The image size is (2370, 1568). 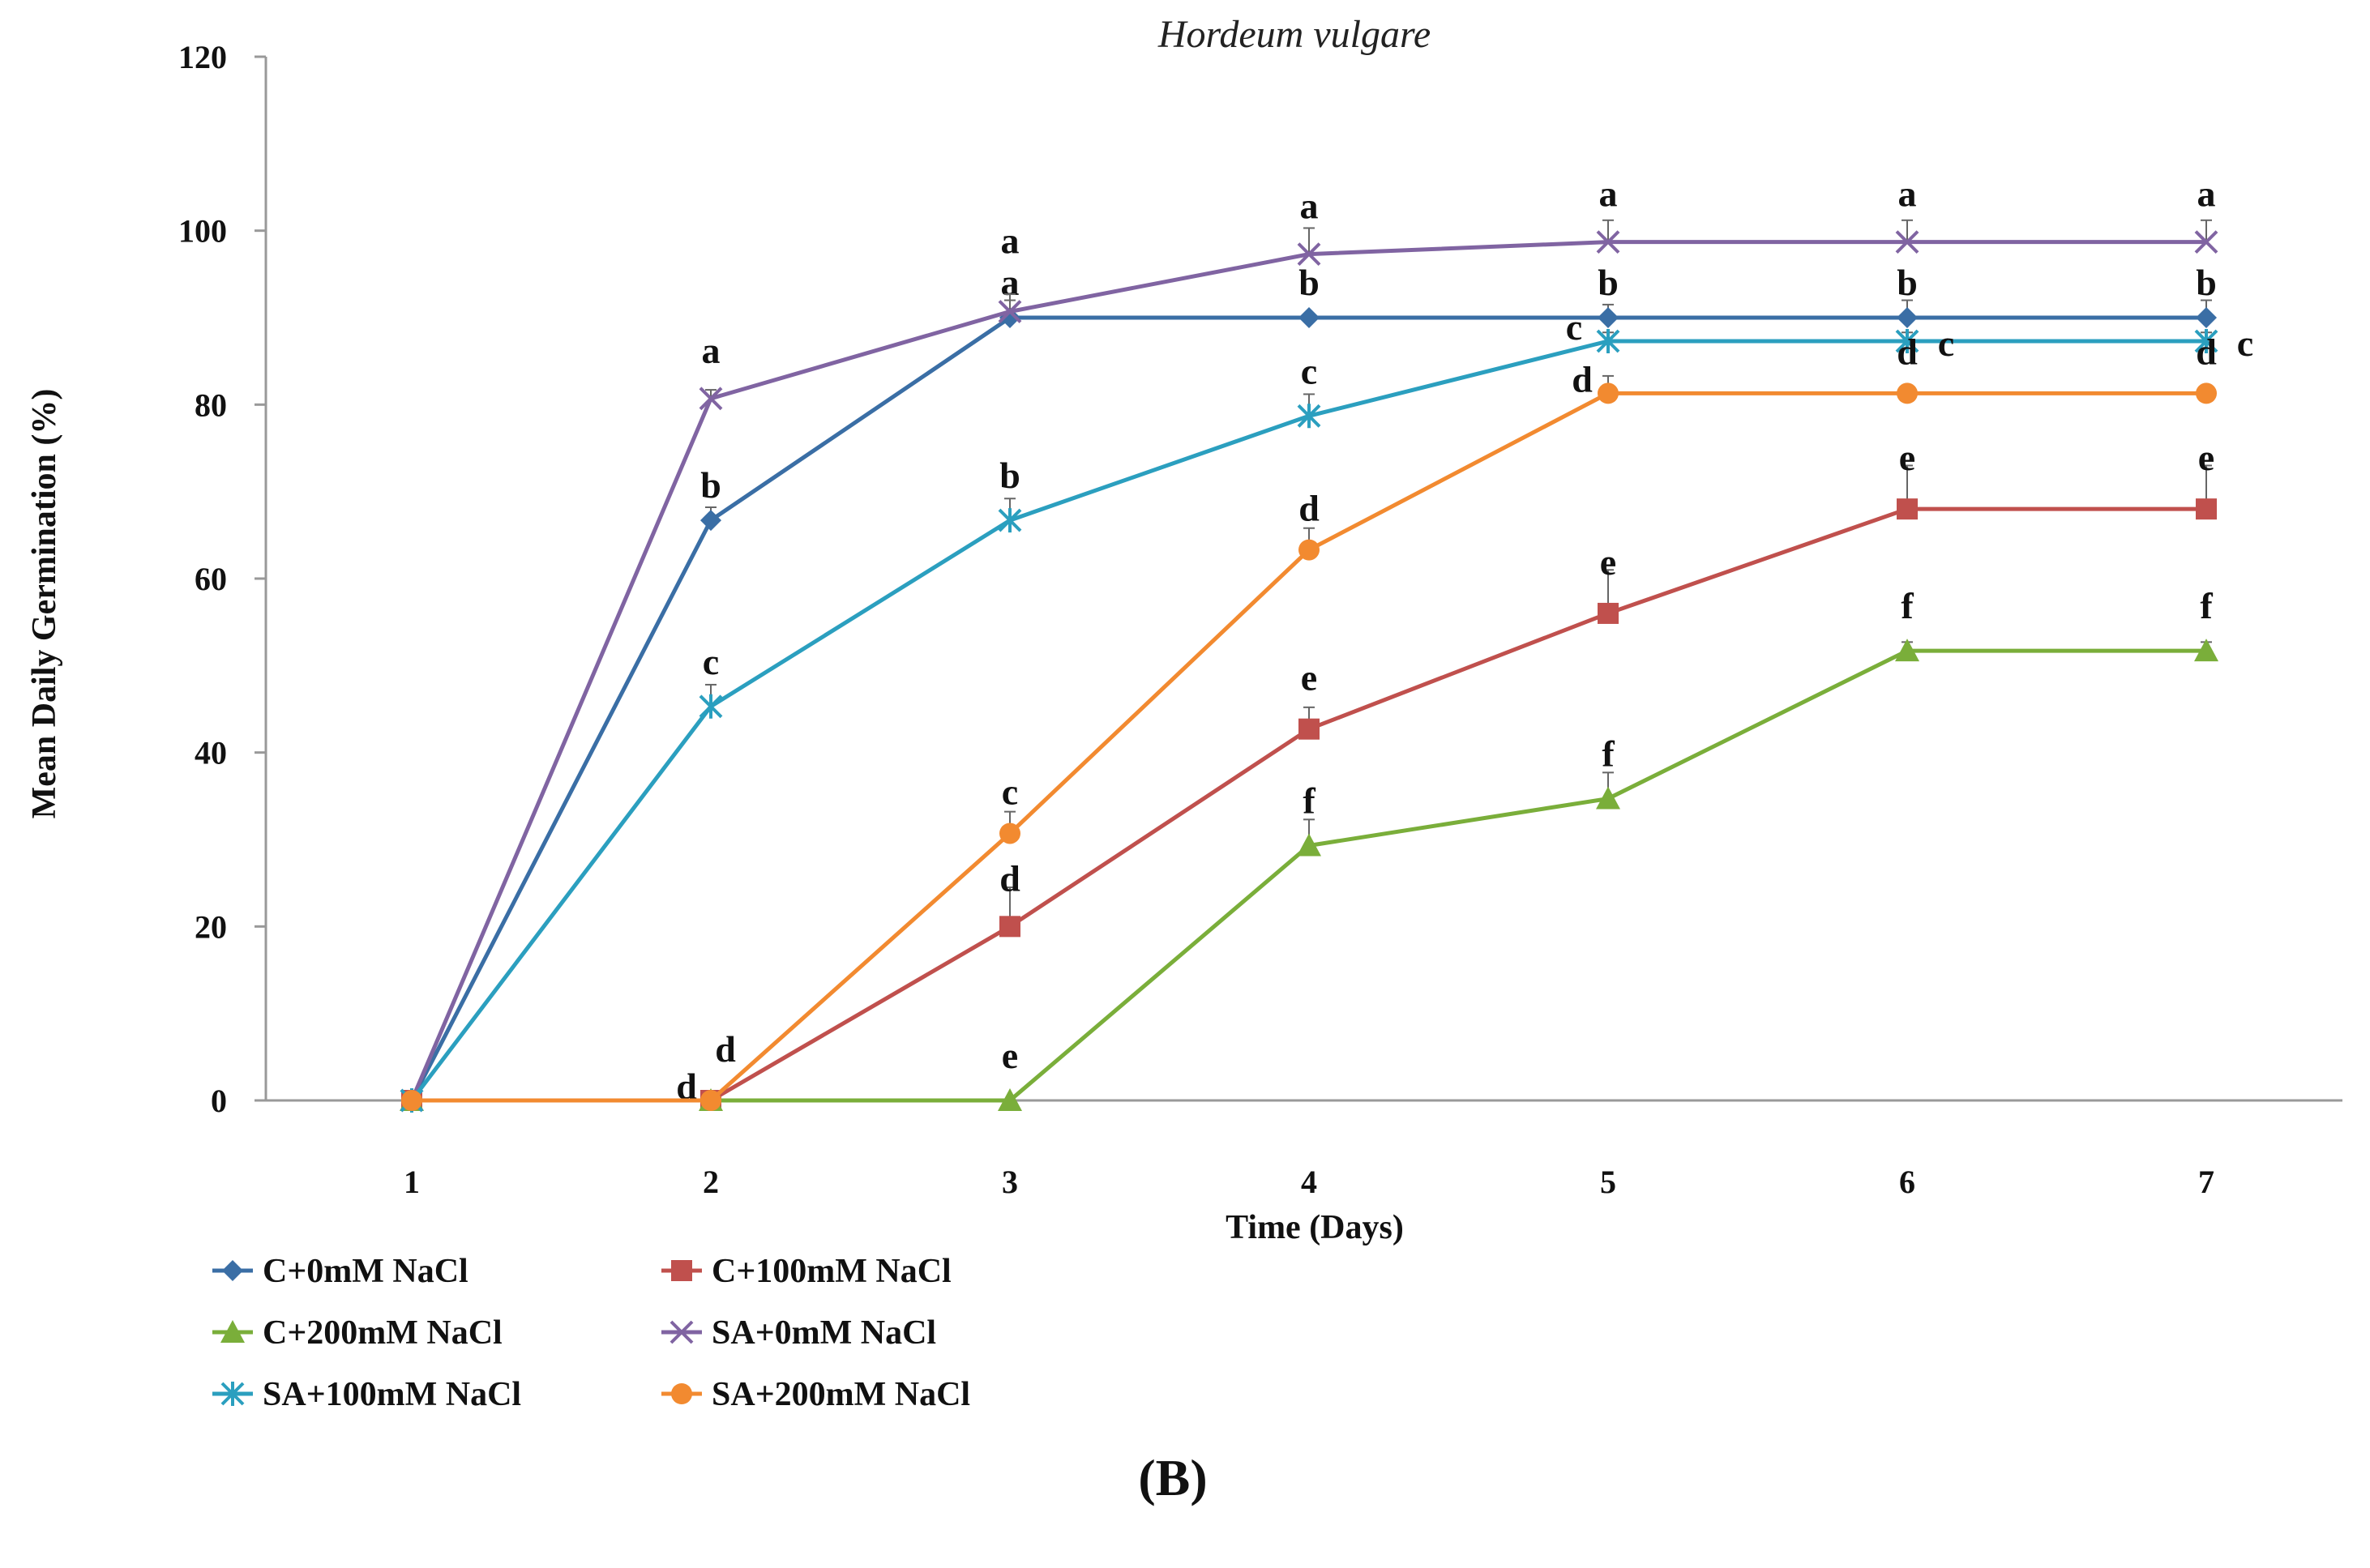 I want to click on legend-item: SA+0mM NaCl, so click(x=798, y=1333).